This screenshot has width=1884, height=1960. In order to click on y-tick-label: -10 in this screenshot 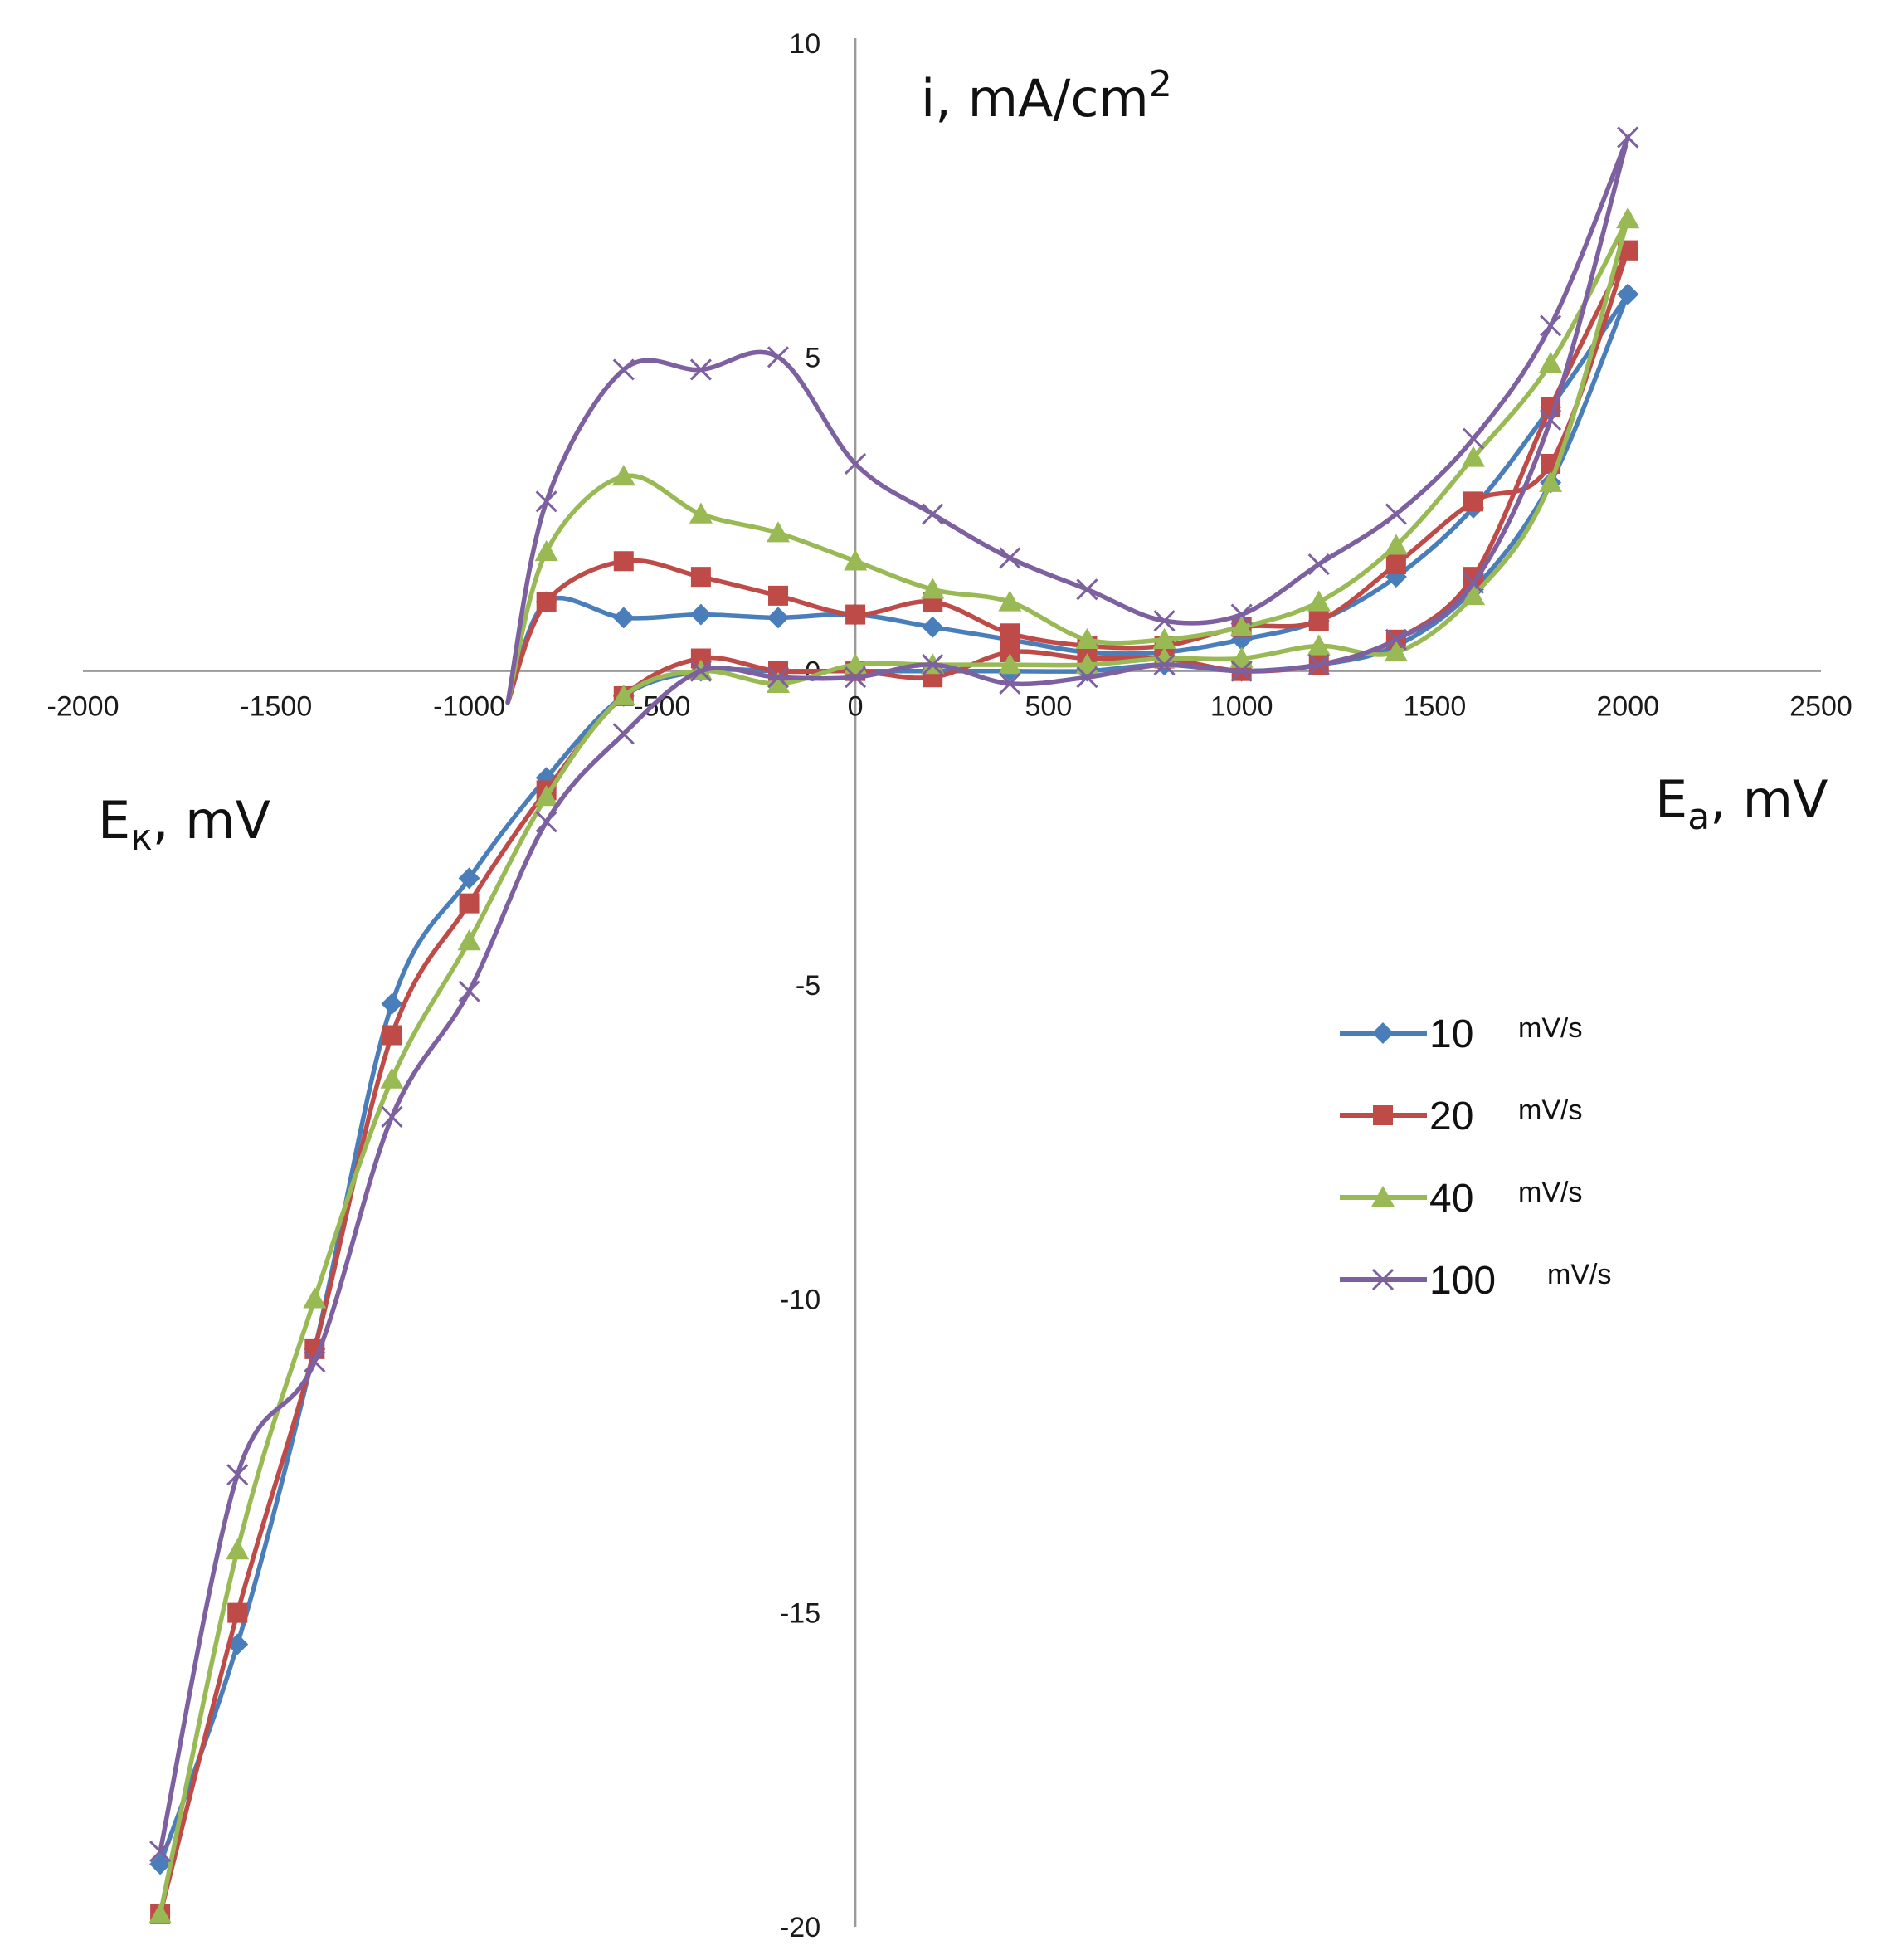, I will do `click(800, 1299)`.